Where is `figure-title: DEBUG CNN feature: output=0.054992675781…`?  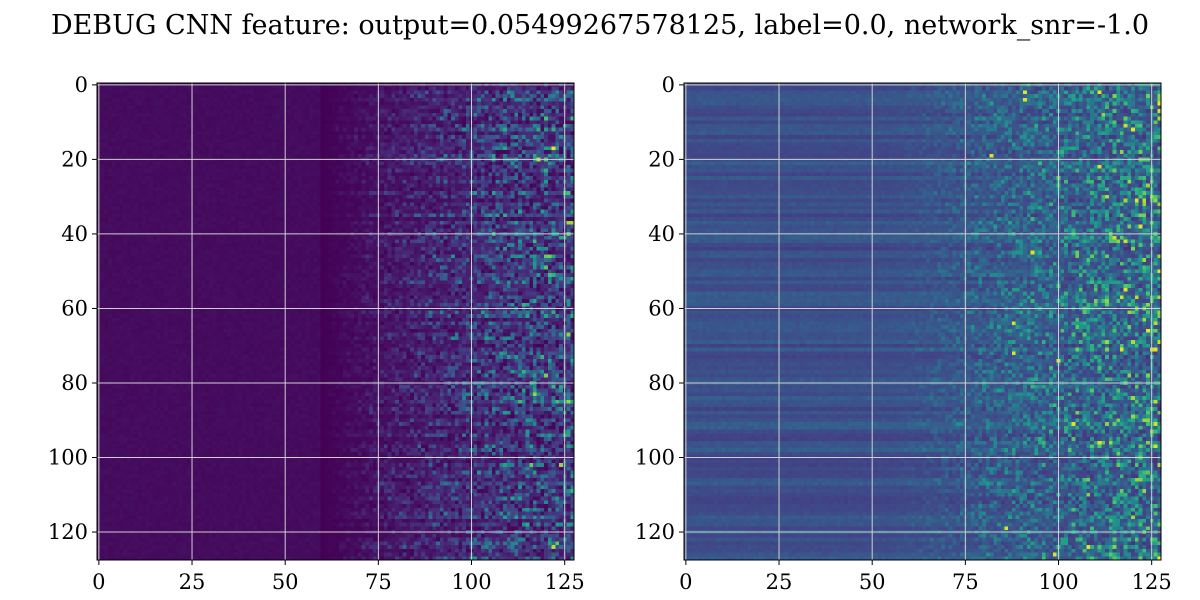 figure-title: DEBUG CNN feature: output=0.054992675781… is located at coordinates (600, 25).